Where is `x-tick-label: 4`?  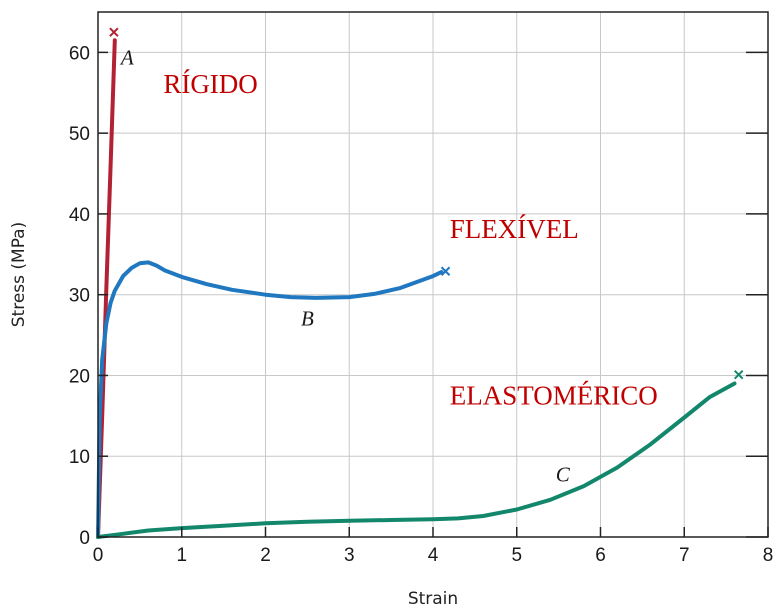 x-tick-label: 4 is located at coordinates (433, 555).